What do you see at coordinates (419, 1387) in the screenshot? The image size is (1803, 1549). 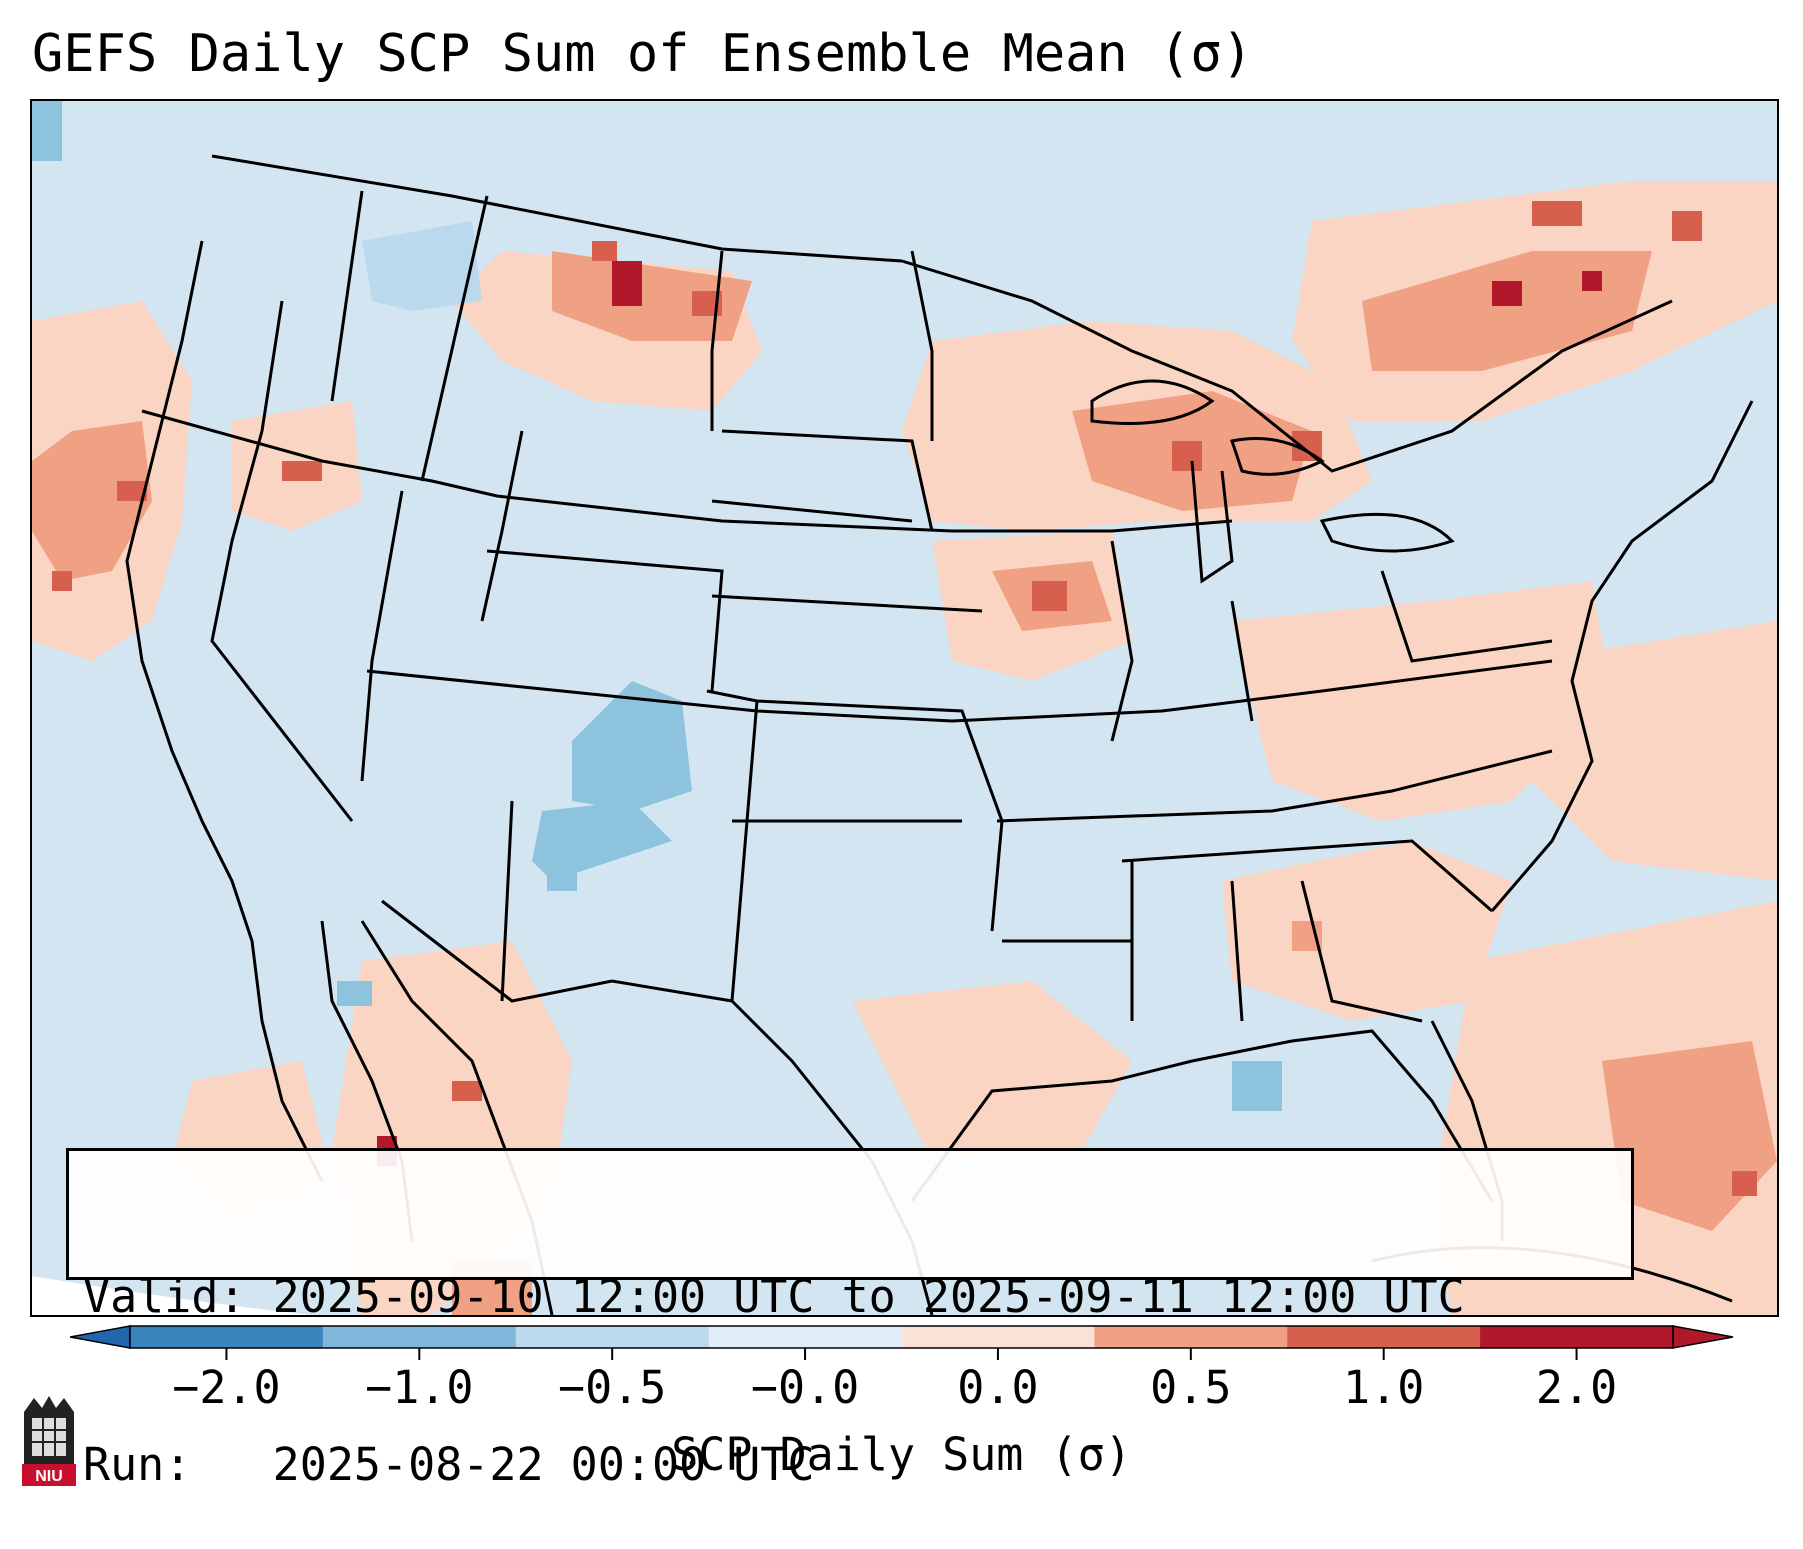 I see `colorbar-tick-label: −1.0` at bounding box center [419, 1387].